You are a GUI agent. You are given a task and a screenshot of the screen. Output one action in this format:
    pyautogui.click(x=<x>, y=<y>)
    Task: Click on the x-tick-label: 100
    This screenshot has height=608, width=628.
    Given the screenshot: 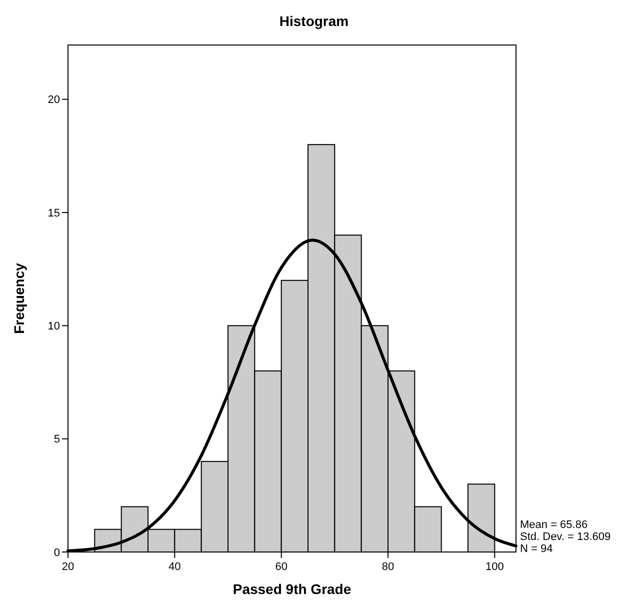 What is the action you would take?
    pyautogui.click(x=494, y=567)
    